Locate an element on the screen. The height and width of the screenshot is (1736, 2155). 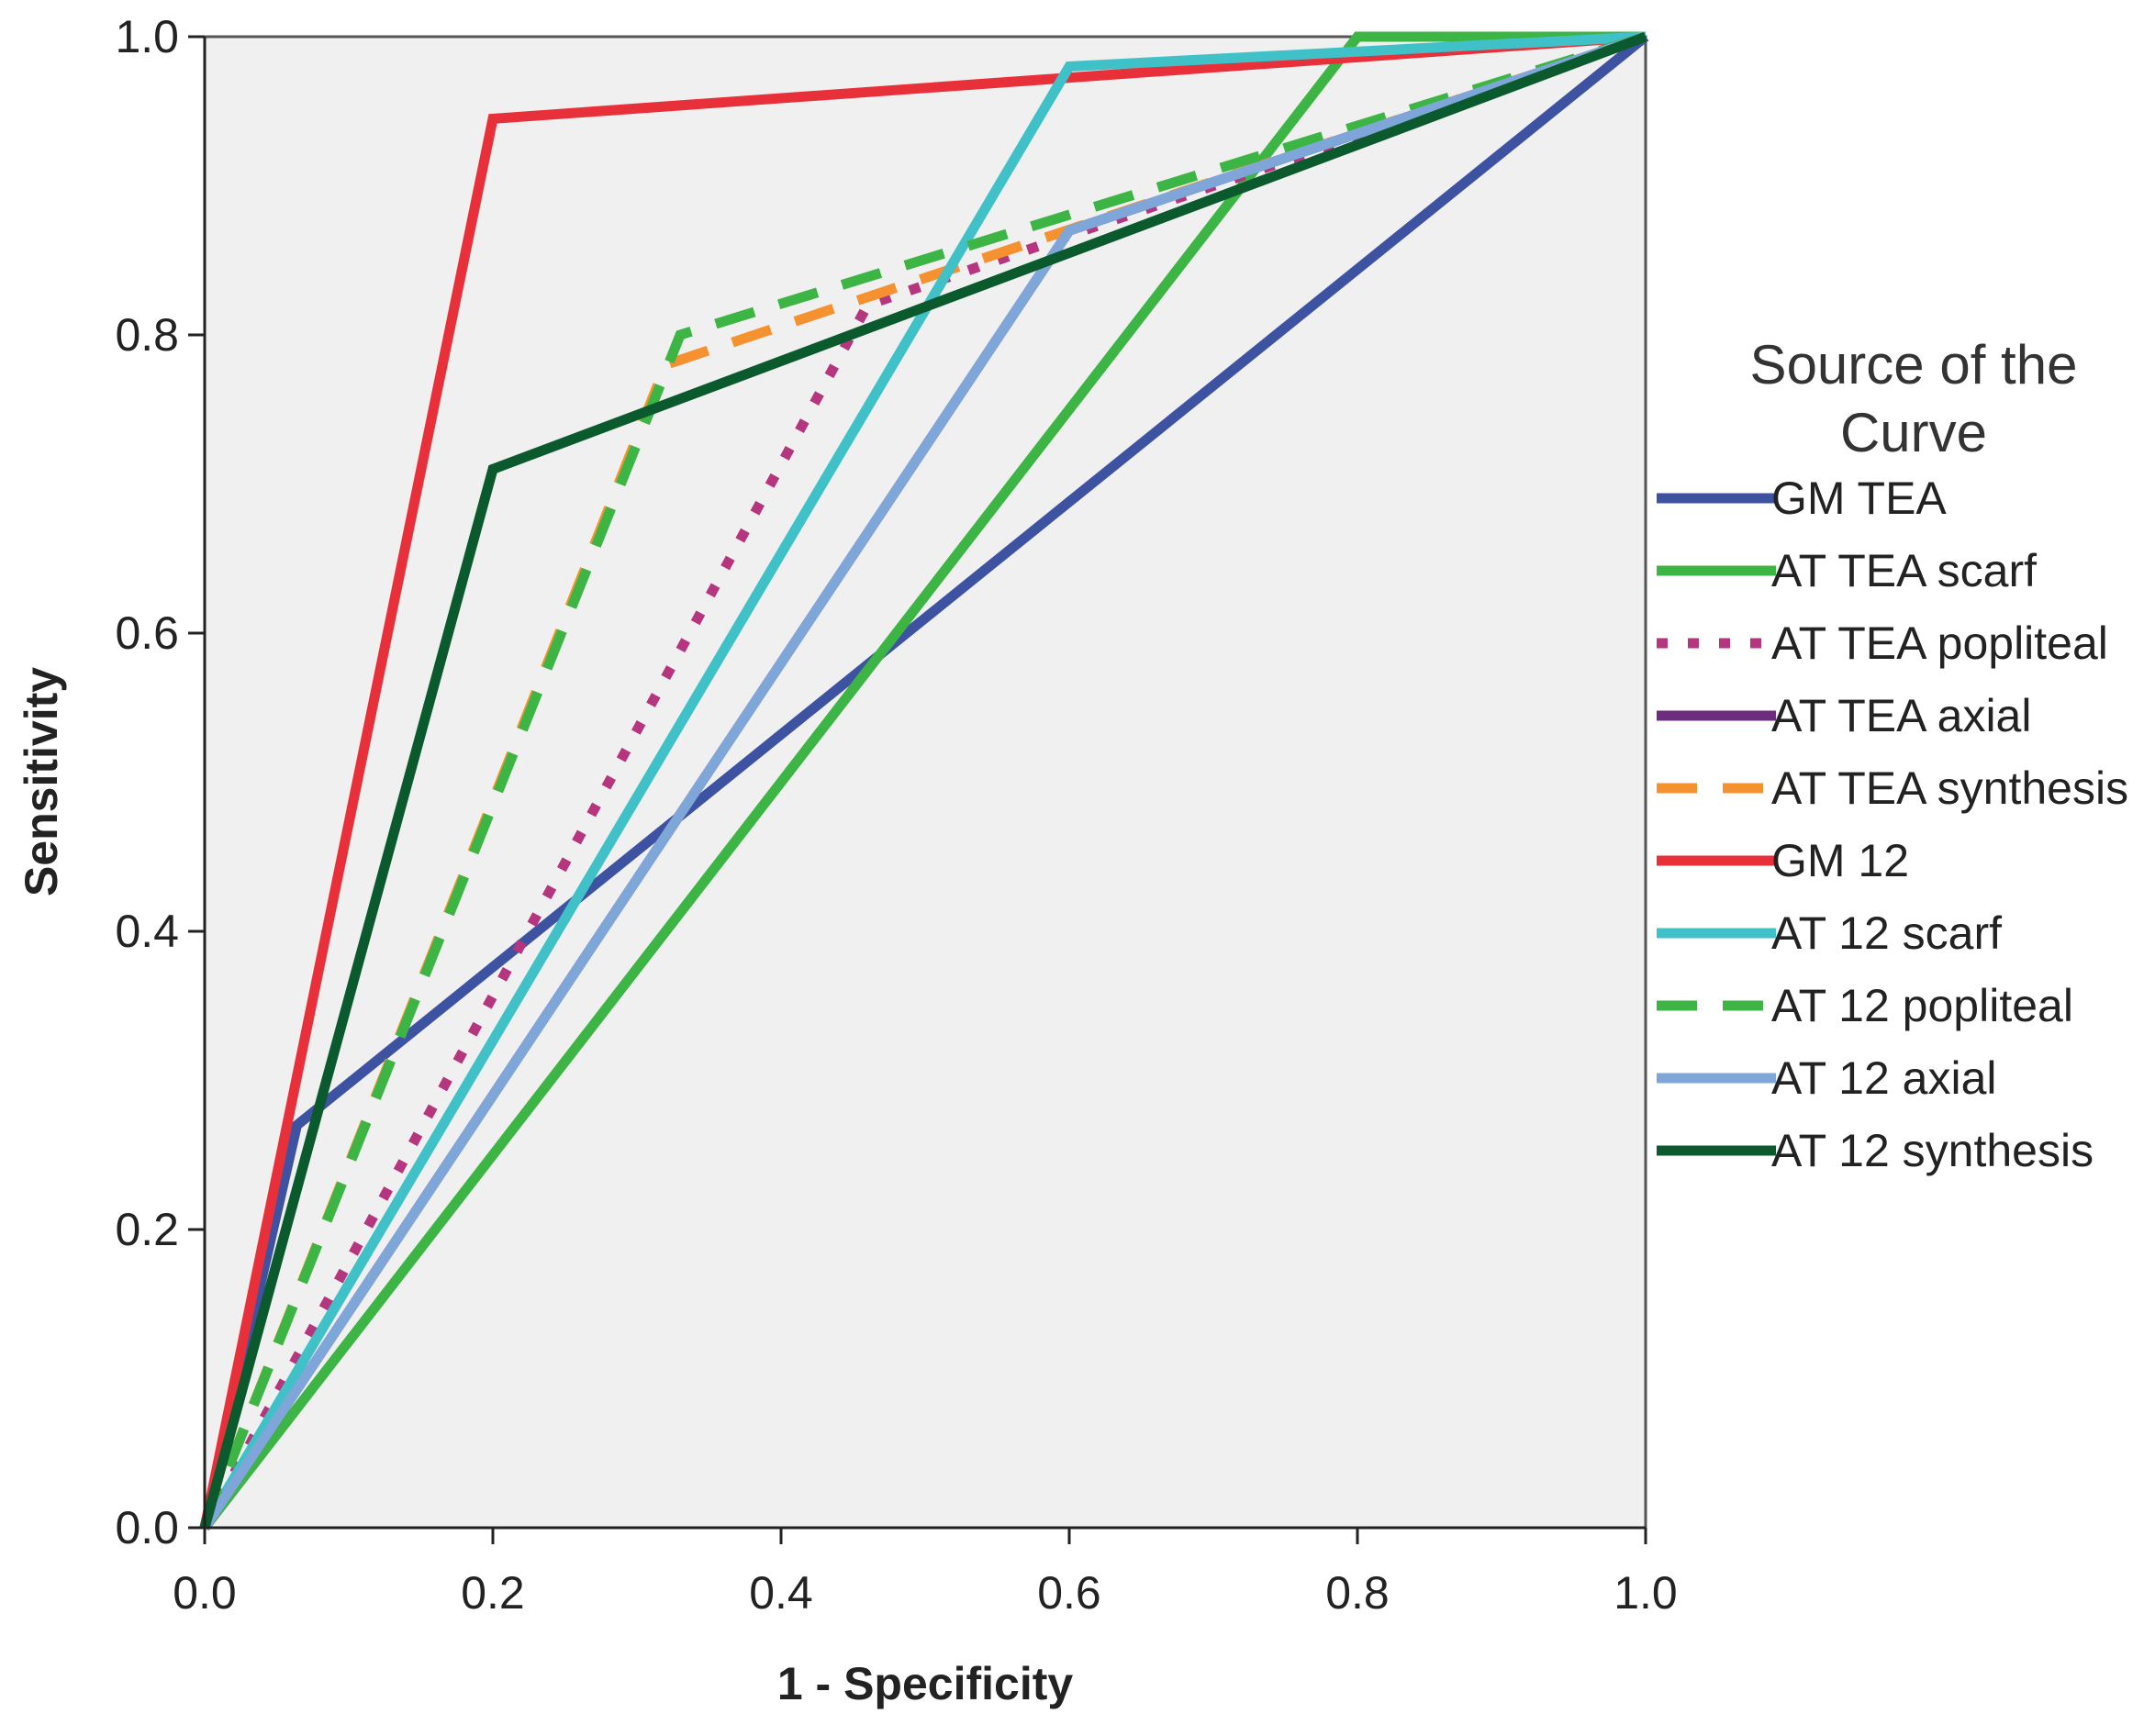
legend-item-at-tea-synthesis: AT TEA synthesis is located at coordinates (1892, 788).